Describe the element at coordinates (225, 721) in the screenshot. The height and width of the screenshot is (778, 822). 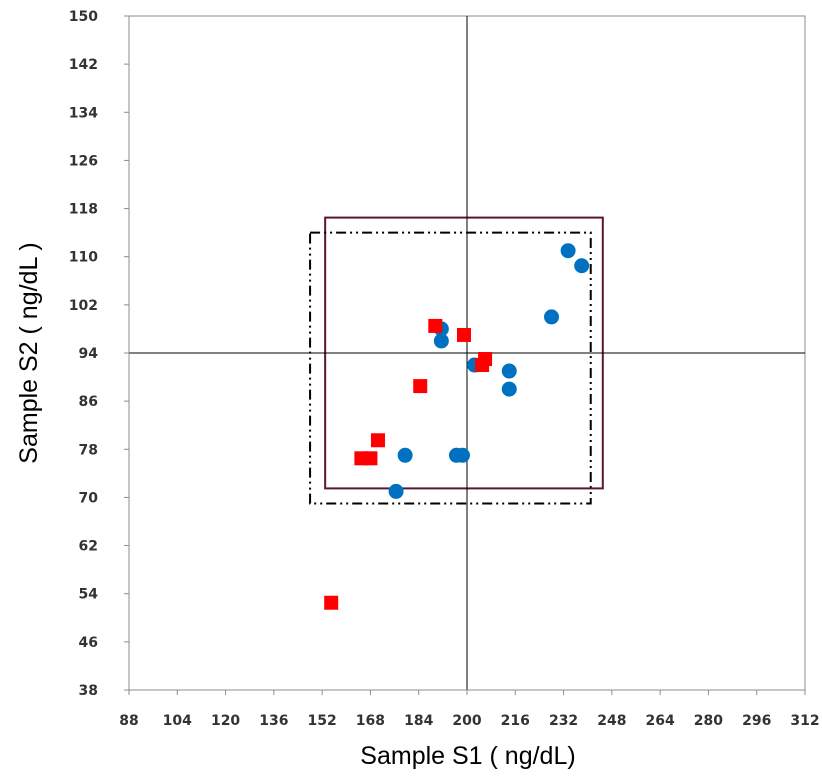
I see `x-tick-label: 120` at that location.